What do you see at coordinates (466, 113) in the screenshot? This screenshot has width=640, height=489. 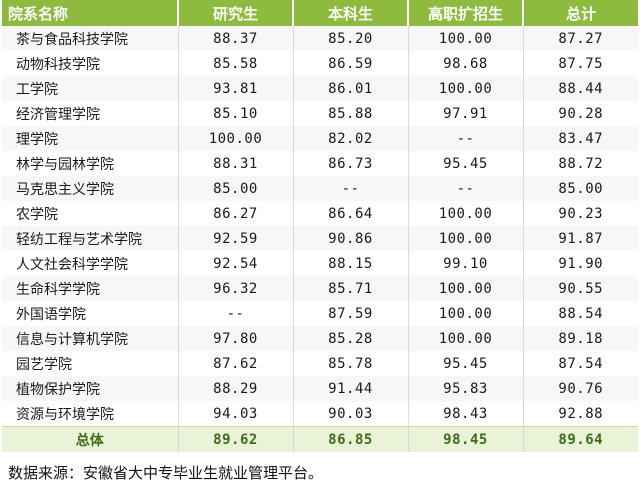 I see `cell-vocational: 97.91` at bounding box center [466, 113].